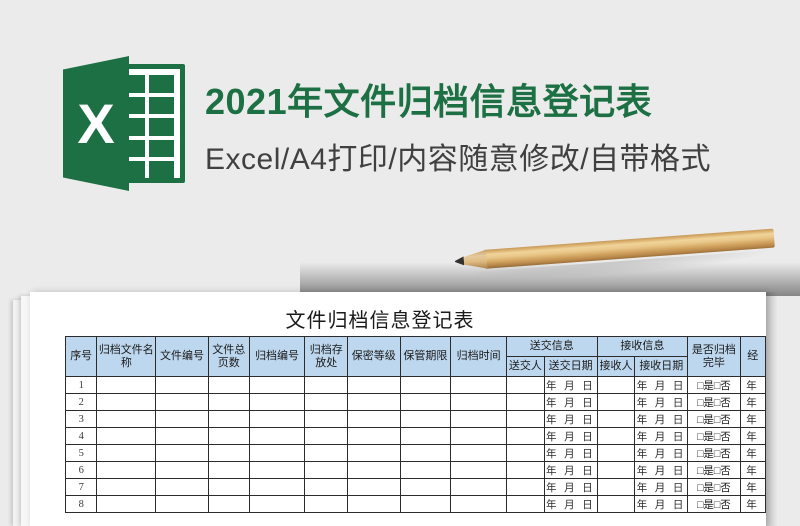 The width and height of the screenshot is (800, 526). I want to click on cell-index: 6, so click(81, 470).